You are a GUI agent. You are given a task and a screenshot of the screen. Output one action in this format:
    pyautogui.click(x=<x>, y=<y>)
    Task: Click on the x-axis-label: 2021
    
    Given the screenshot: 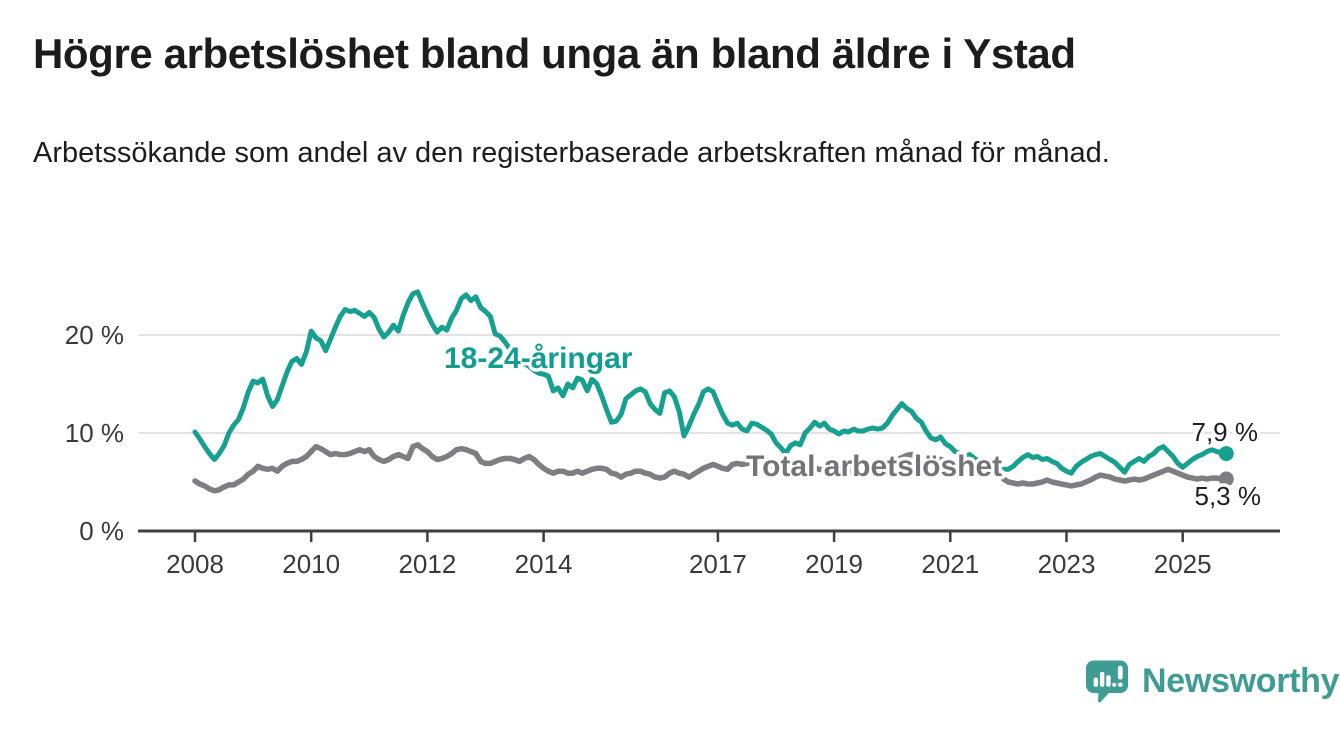 What is the action you would take?
    pyautogui.click(x=950, y=564)
    